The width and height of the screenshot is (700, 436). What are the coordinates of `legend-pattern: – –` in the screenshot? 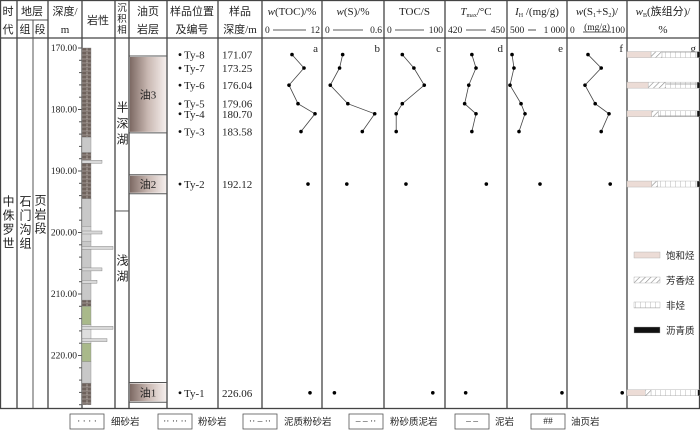 It's located at (471, 422).